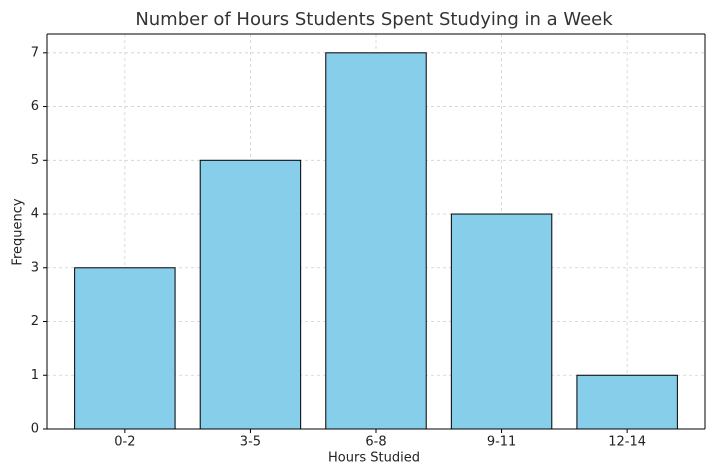 This screenshot has width=719, height=473. What do you see at coordinates (124, 442) in the screenshot?
I see `x-tick-label: 0-2` at bounding box center [124, 442].